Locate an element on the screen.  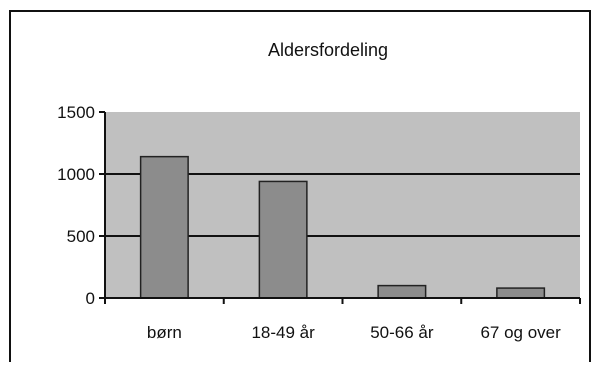
y-tick-label: 1000 is located at coordinates (76, 174).